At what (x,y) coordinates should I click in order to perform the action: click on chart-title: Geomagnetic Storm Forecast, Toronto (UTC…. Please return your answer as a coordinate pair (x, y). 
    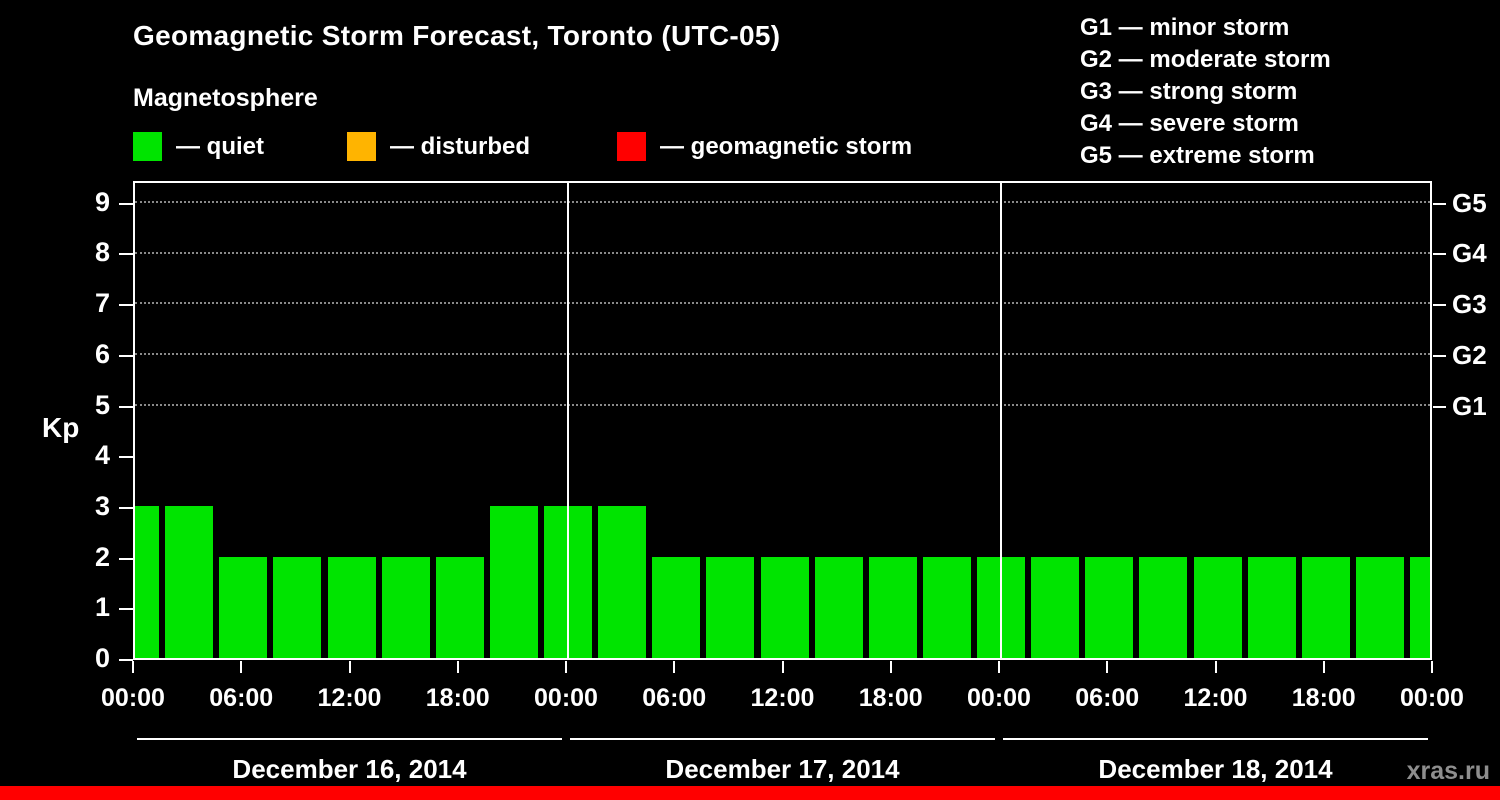
    Looking at the image, I should click on (457, 35).